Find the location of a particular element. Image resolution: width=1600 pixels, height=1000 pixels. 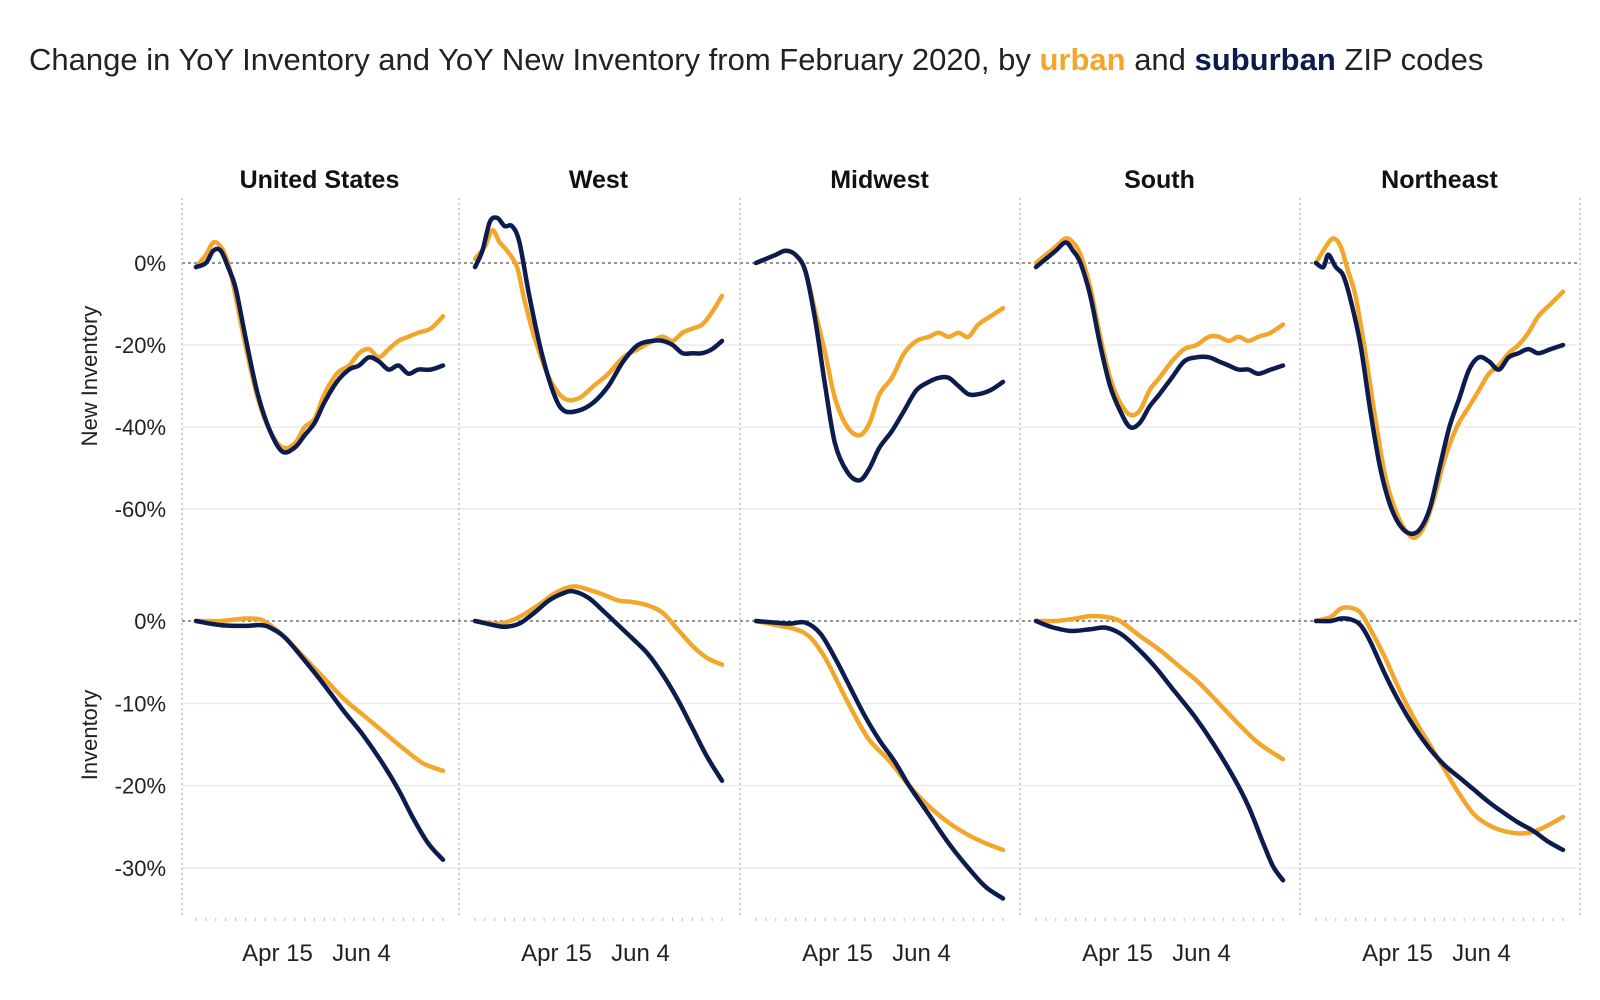

suburban-series-line-inventory-midwest is located at coordinates (879, 759).